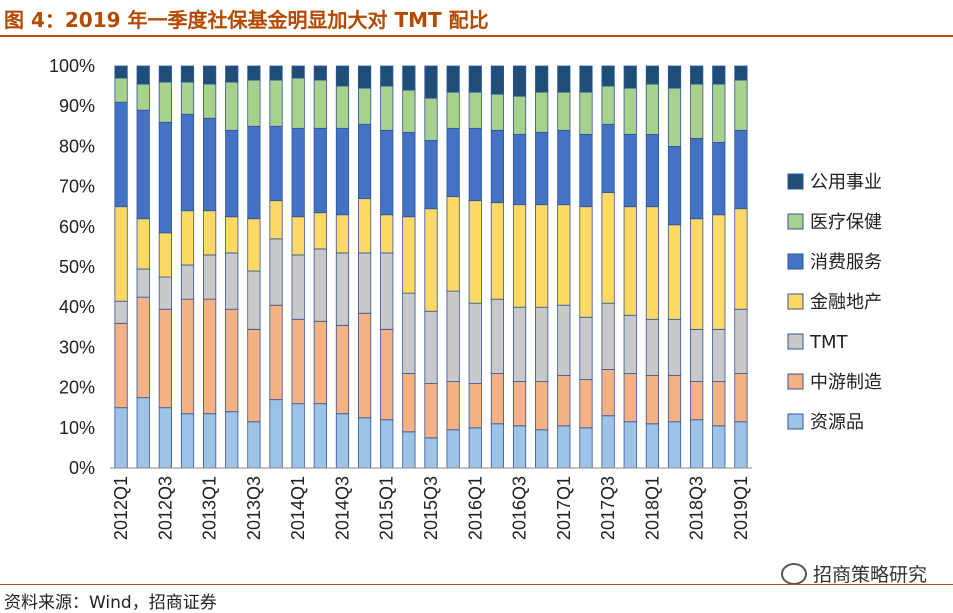 The width and height of the screenshot is (953, 613). What do you see at coordinates (77, 347) in the screenshot?
I see `y-tick-label: 30%` at bounding box center [77, 347].